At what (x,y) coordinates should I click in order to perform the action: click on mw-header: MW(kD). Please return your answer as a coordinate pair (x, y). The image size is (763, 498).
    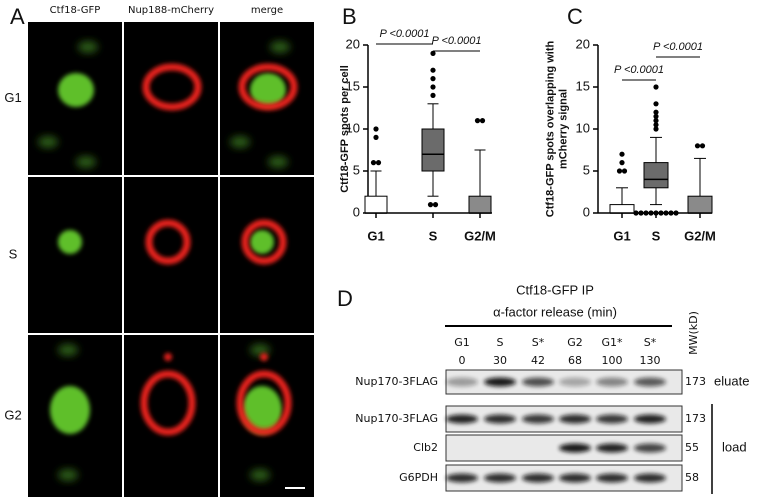
    Looking at the image, I should click on (693, 333).